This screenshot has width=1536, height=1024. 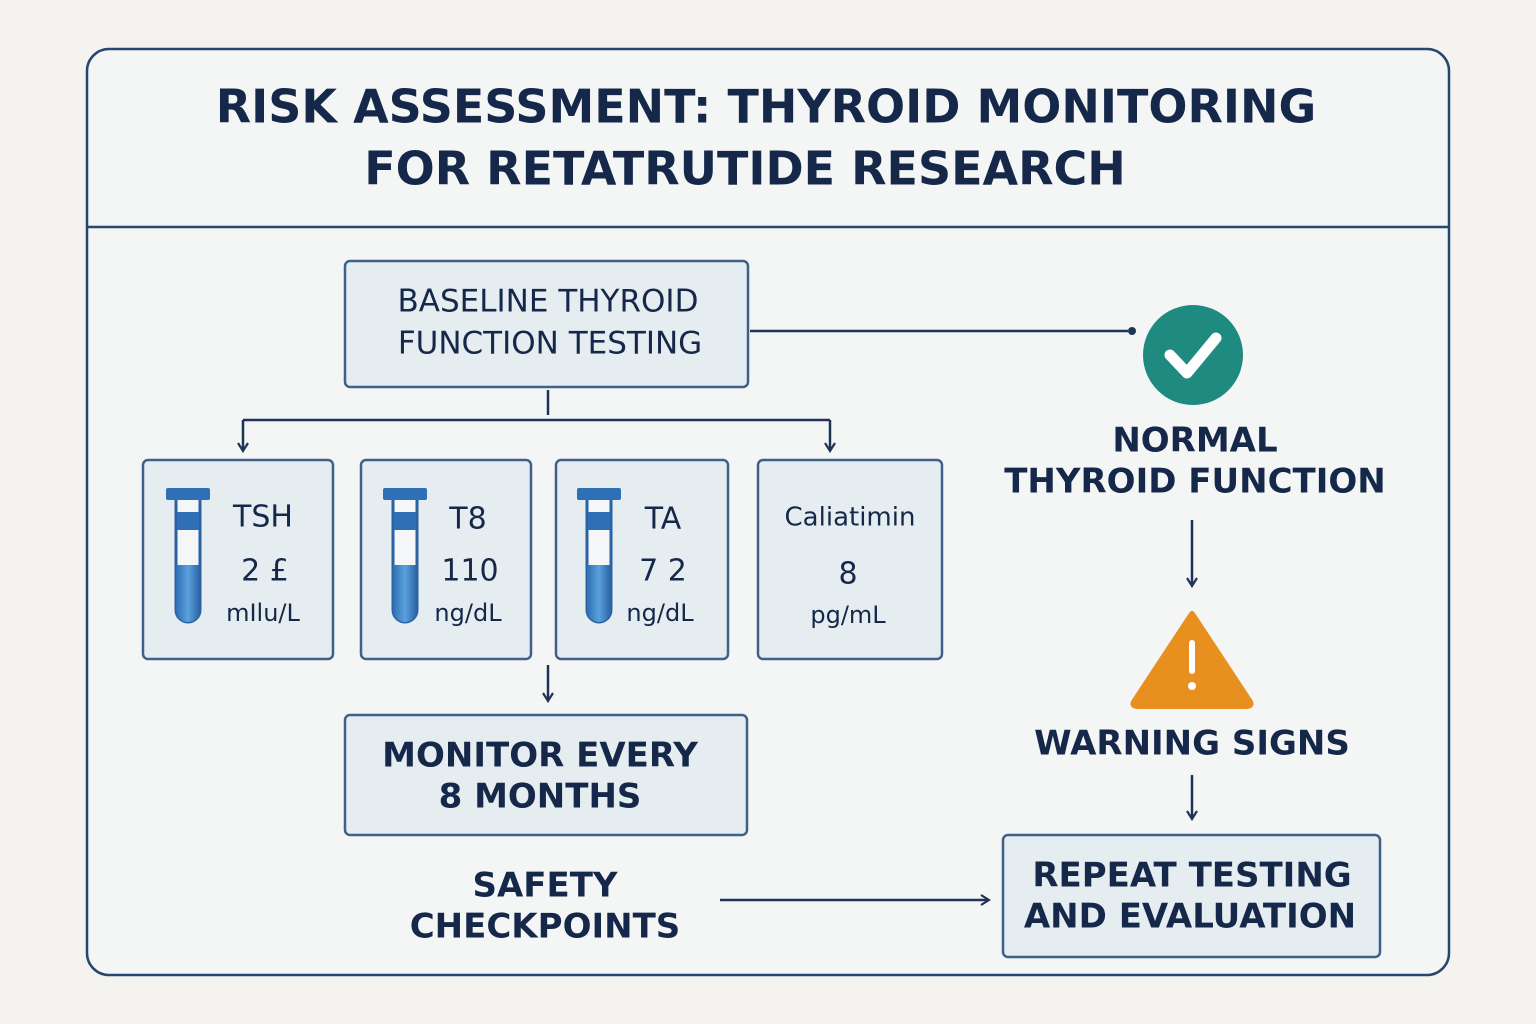 What do you see at coordinates (540, 756) in the screenshot?
I see `monitor-label: MONITOR EVERY` at bounding box center [540, 756].